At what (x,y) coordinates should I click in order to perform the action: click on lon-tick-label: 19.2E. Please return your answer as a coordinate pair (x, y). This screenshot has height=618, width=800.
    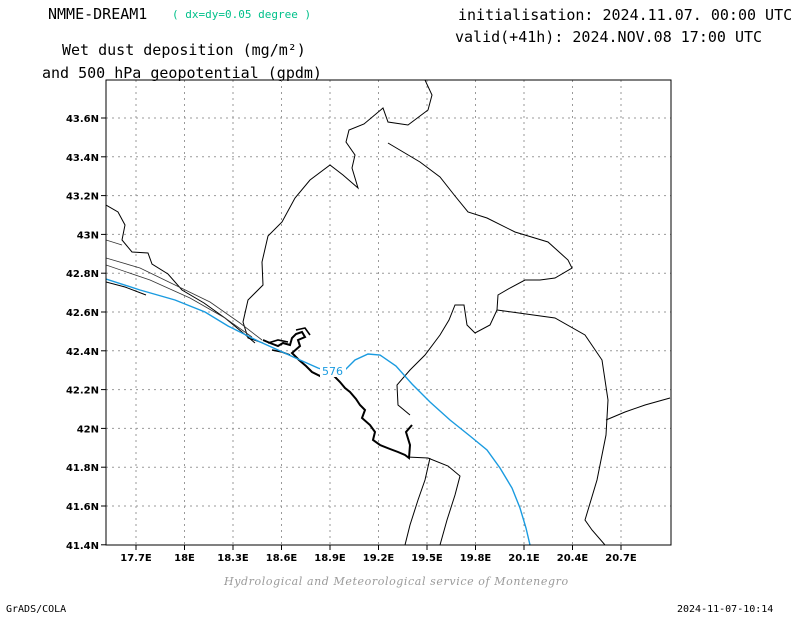
    Looking at the image, I should click on (379, 558).